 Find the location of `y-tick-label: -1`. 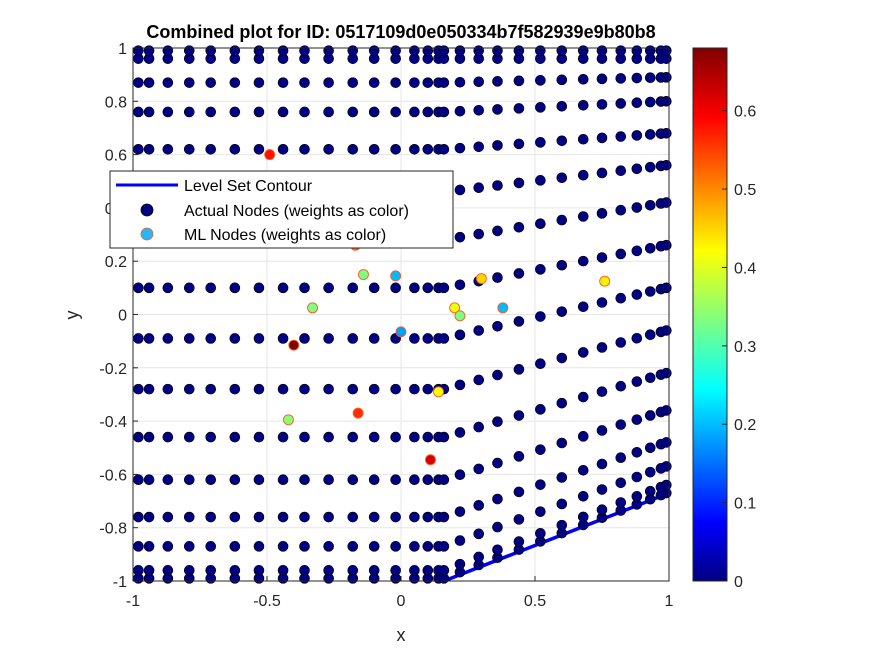

y-tick-label: -1 is located at coordinates (120, 582).